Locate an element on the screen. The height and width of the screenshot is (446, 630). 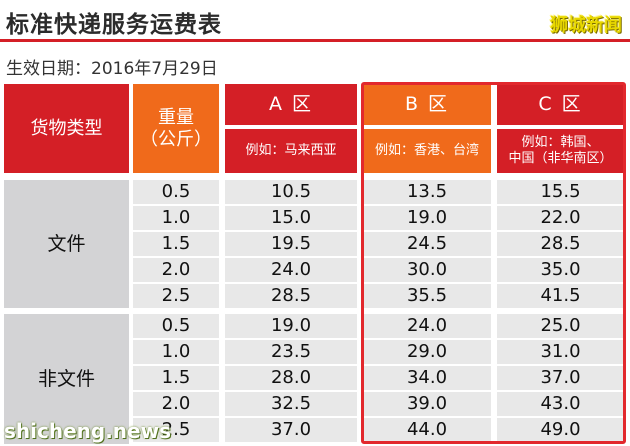
zone-c-rate-cell: 28.5 is located at coordinates (560, 244).